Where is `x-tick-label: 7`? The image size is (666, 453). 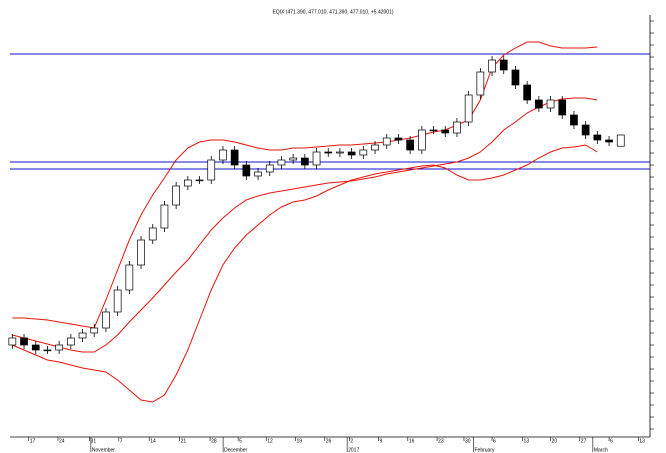
x-tick-label: 7 is located at coordinates (121, 441).